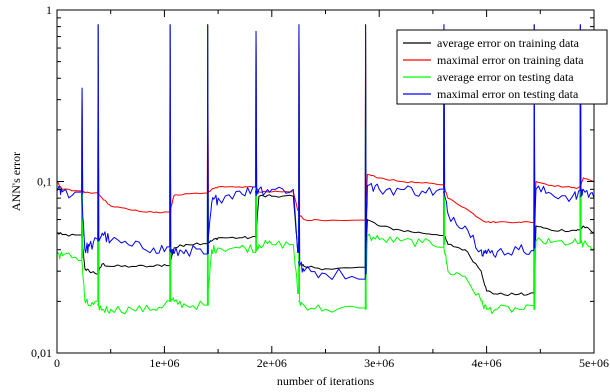 The width and height of the screenshot is (610, 392). I want to click on legend-entry: average error on training data, so click(508, 43).